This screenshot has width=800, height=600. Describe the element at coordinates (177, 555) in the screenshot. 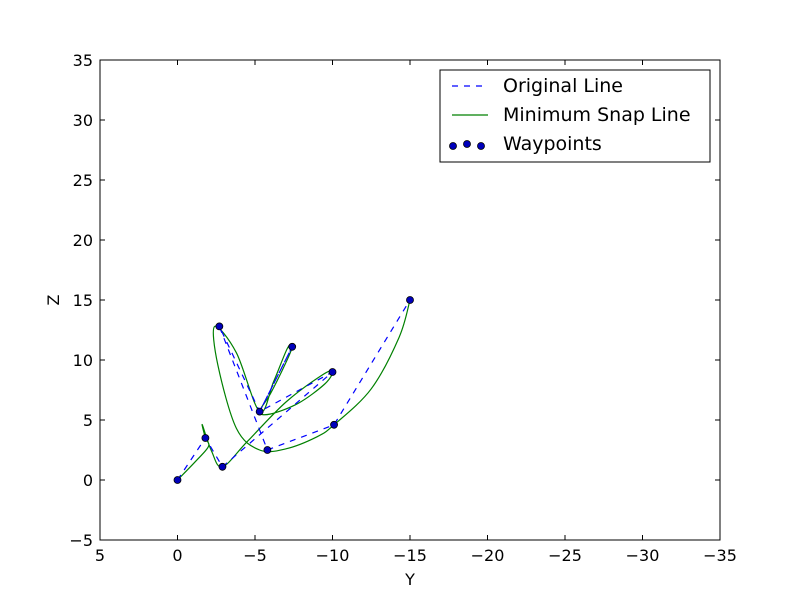

I see `x-tick-label: 0` at that location.